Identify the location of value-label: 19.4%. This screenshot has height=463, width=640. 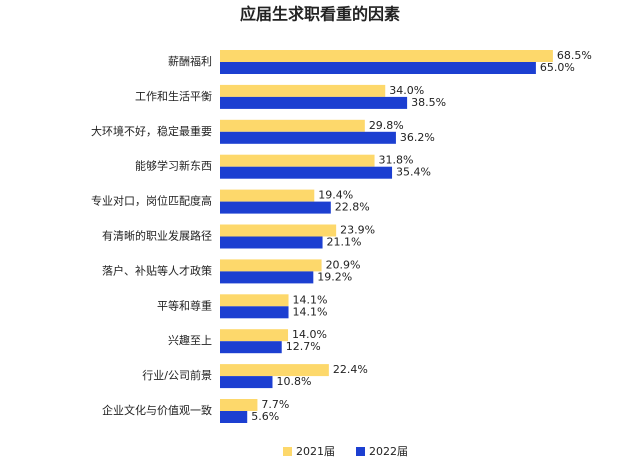
(335, 195).